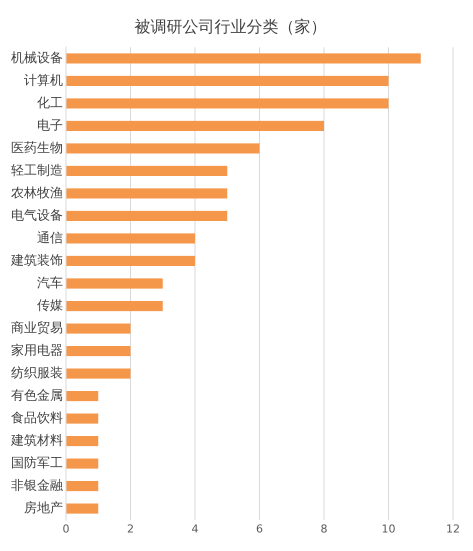  What do you see at coordinates (259, 529) in the screenshot?
I see `x-tick-label: 6` at bounding box center [259, 529].